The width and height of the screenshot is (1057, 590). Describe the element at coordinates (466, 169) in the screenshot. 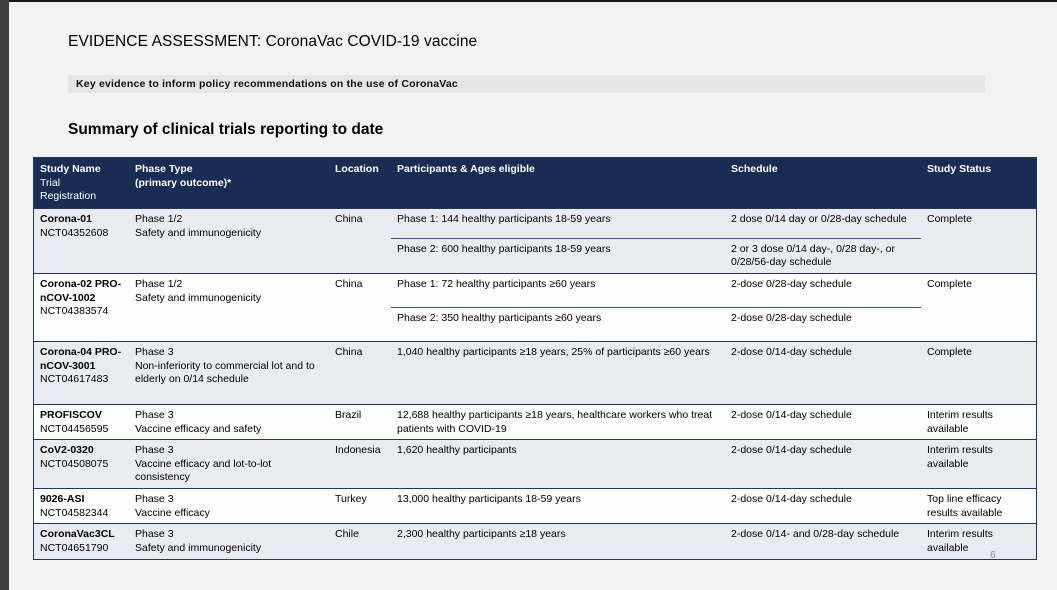

I see `column-header-participants: Participants & Ages eligible` at that location.